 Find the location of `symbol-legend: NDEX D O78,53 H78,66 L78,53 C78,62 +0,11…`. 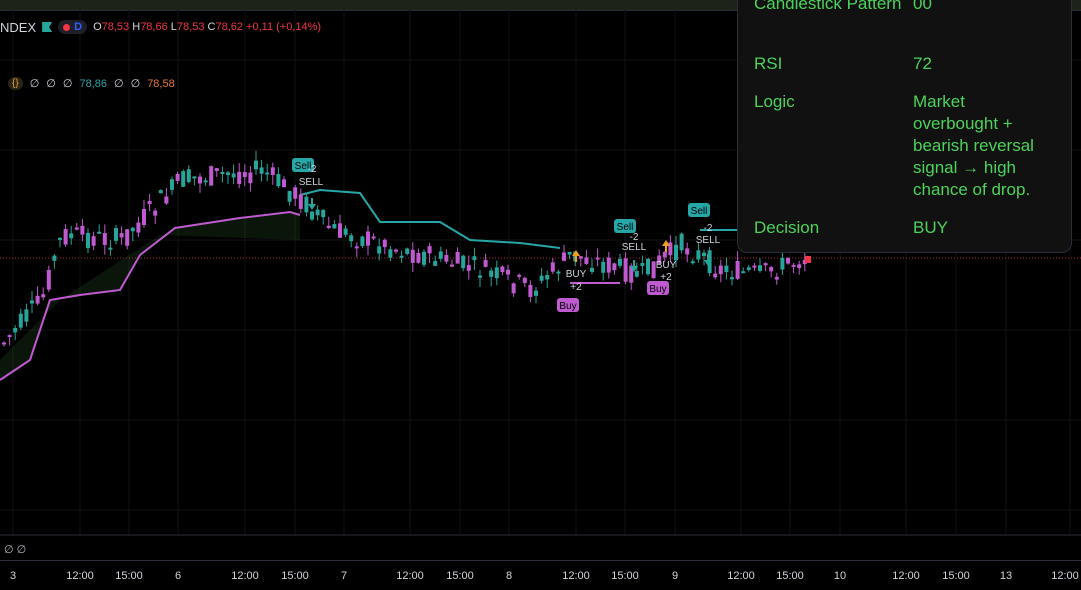

symbol-legend: NDEX D O78,53 H78,66 L78,53 C78,62 +0,11… is located at coordinates (160, 27).